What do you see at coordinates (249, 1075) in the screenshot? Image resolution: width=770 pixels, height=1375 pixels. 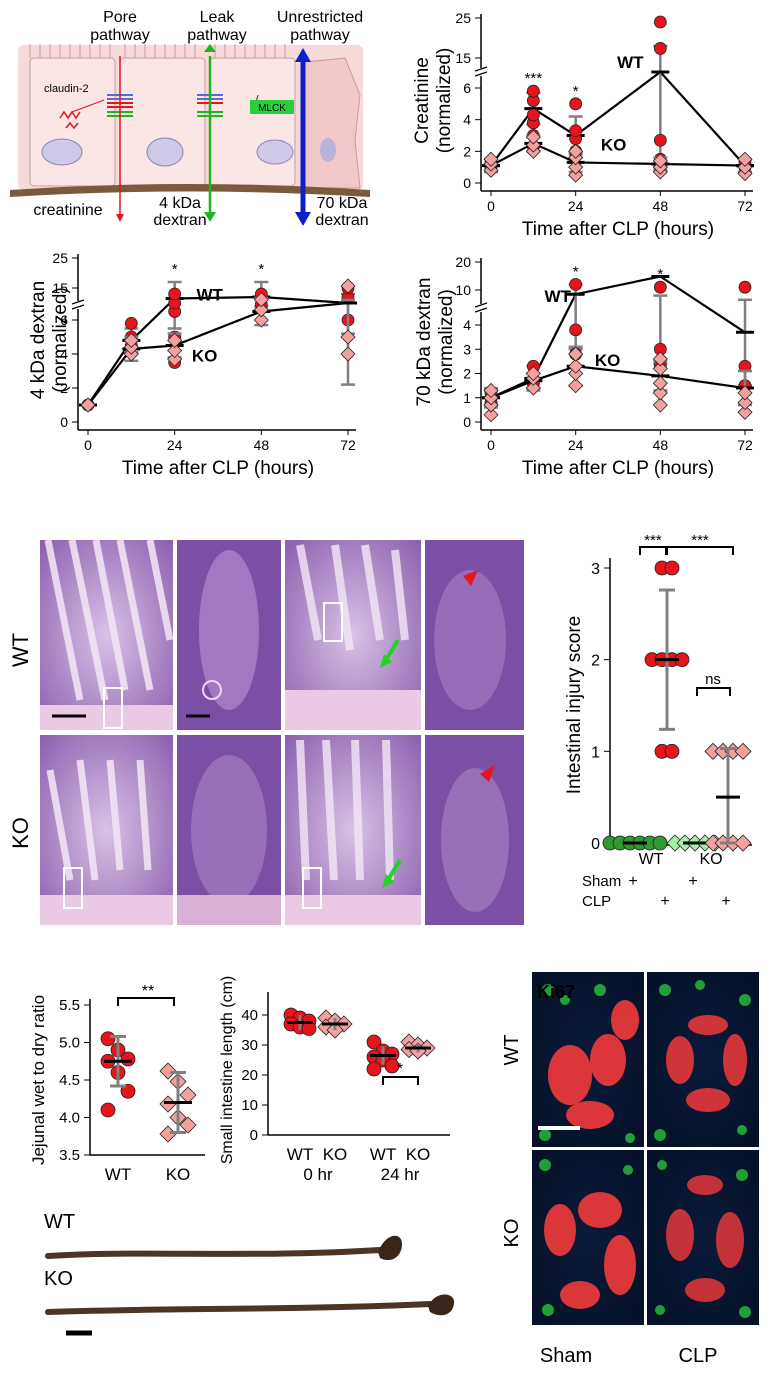 I see `y-tick-label: 20` at bounding box center [249, 1075].